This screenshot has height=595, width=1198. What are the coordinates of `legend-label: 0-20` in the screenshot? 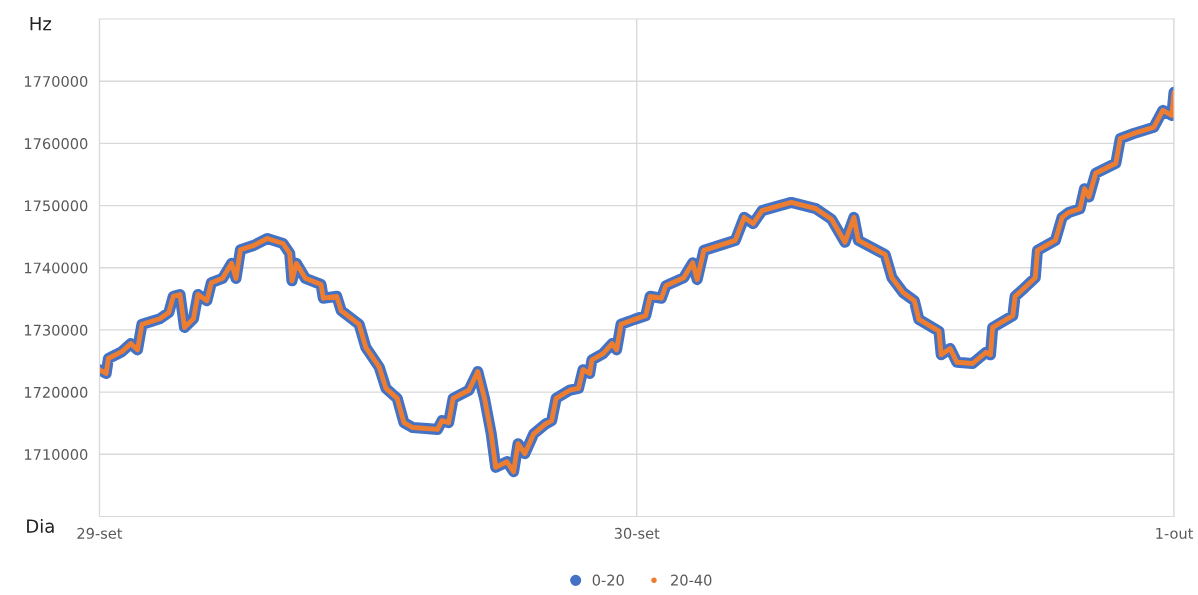 It's located at (608, 580).